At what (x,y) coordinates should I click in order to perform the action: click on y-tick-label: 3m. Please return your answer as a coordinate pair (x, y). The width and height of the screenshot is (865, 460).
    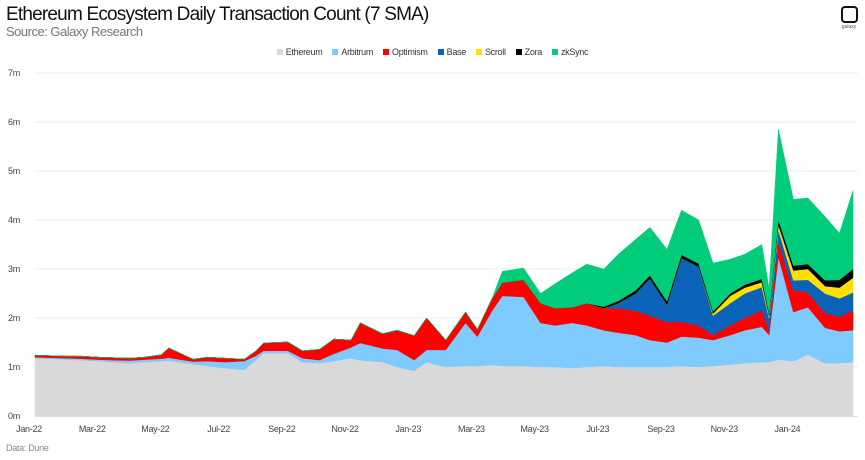
    Looking at the image, I should click on (14, 269).